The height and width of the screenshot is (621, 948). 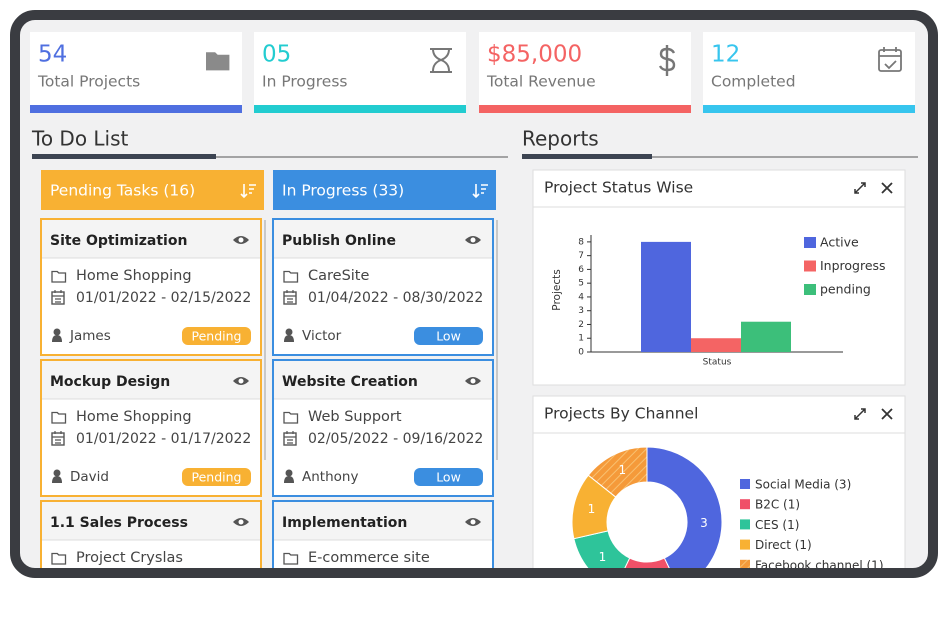 I want to click on stat-label: Completed, so click(x=753, y=82).